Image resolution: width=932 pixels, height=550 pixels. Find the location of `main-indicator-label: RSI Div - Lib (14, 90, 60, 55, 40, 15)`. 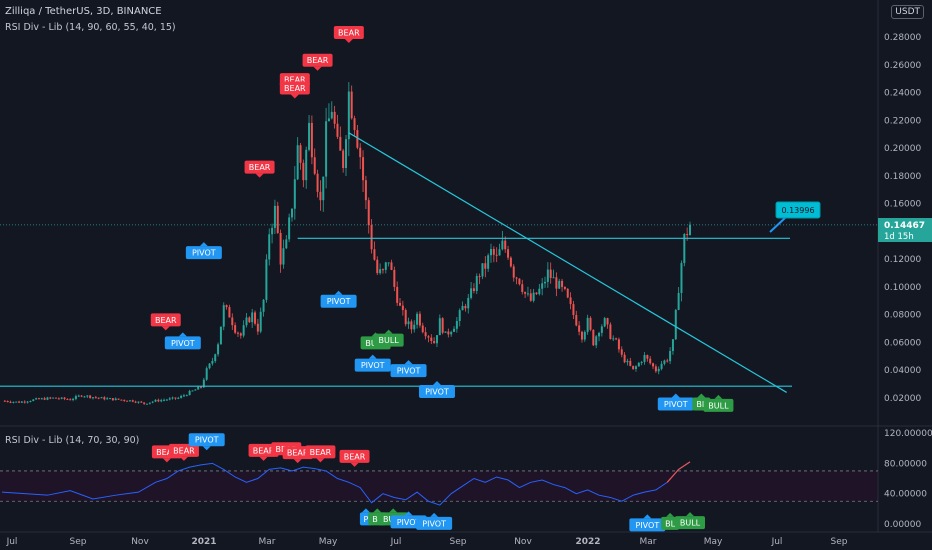

main-indicator-label: RSI Div - Lib (14, 90, 60, 55, 40, 15) is located at coordinates (90, 27).